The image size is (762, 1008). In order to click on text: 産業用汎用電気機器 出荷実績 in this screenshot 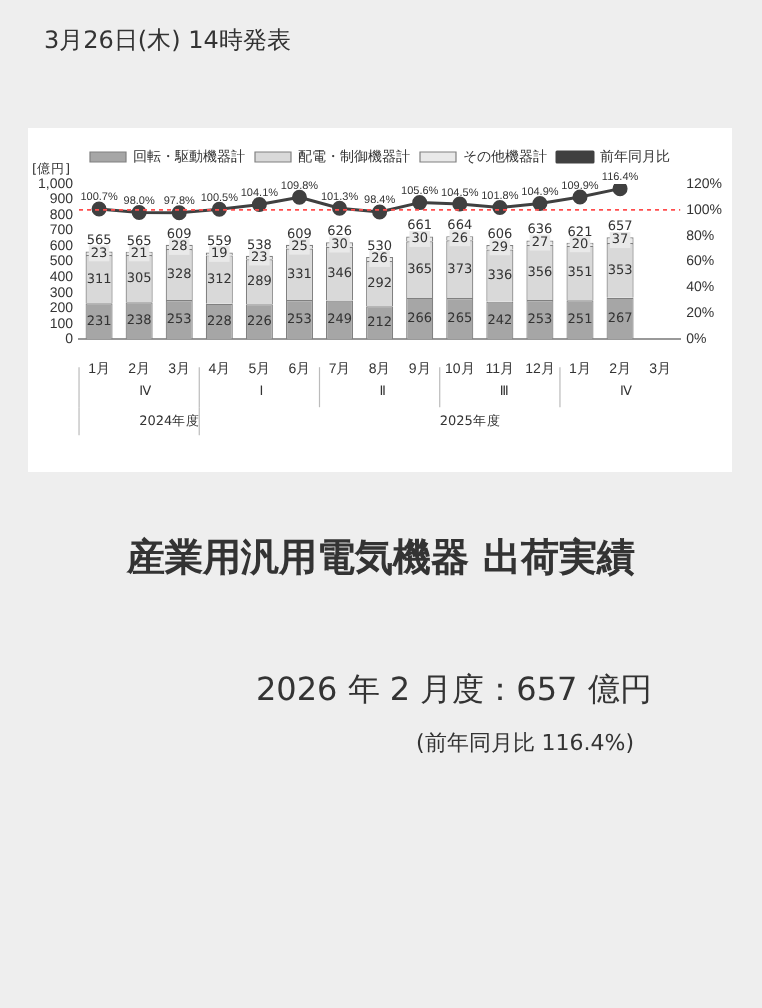, I will do `click(380, 559)`.